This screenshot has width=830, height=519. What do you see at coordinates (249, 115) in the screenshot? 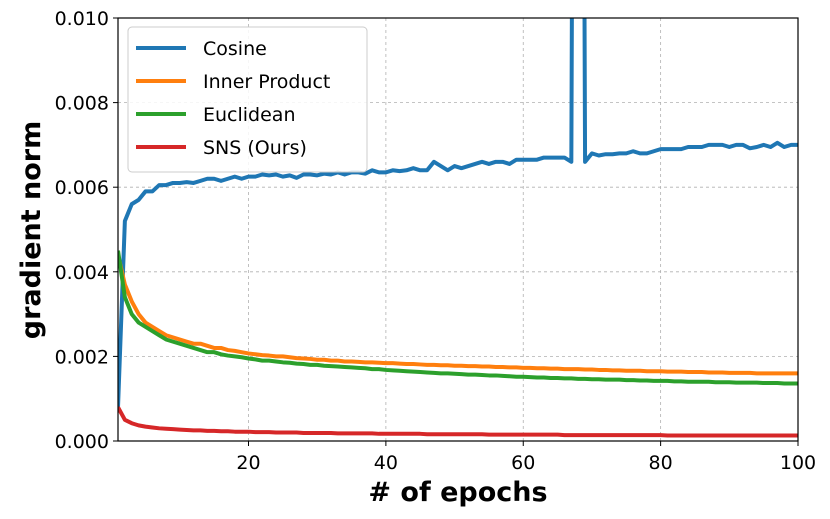
I see `legend-label: Euclidean` at bounding box center [249, 115].